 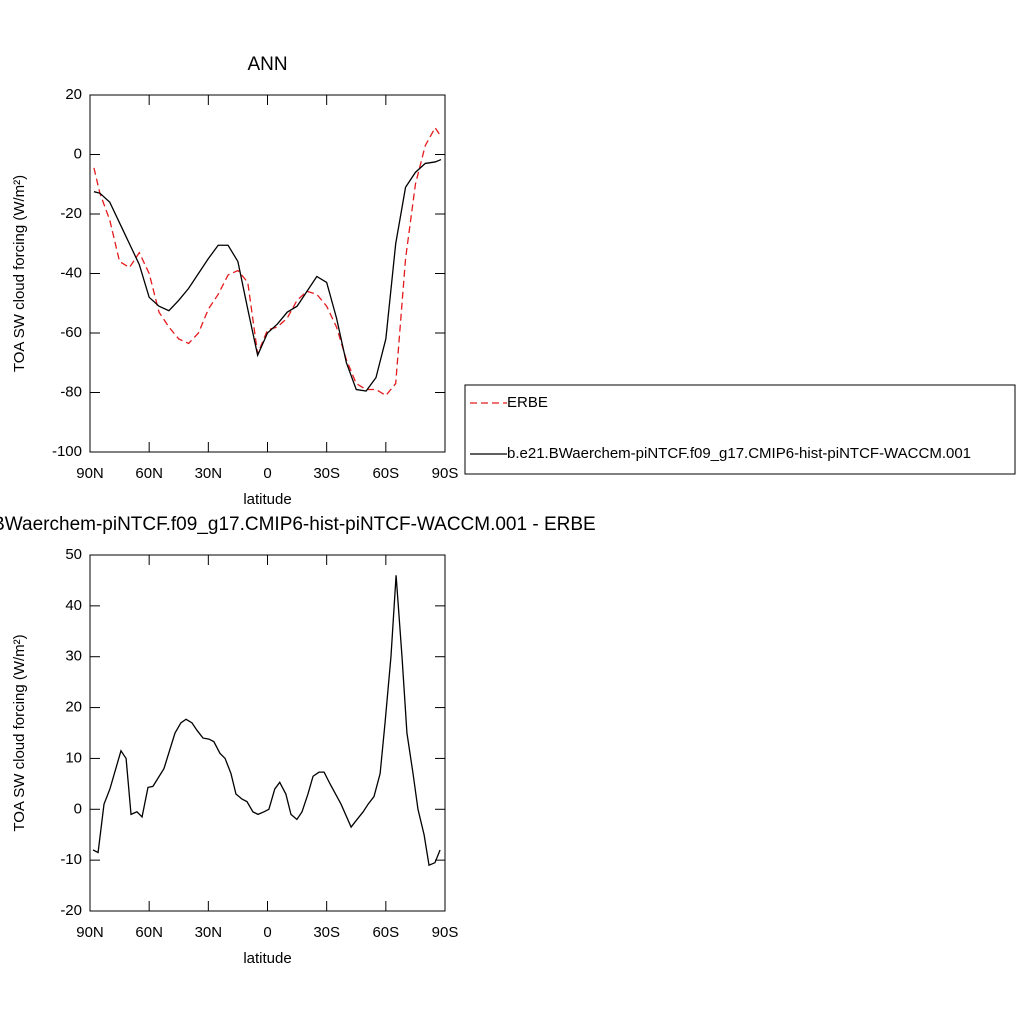 What do you see at coordinates (527, 402) in the screenshot?
I see `legend-label: ERBE` at bounding box center [527, 402].